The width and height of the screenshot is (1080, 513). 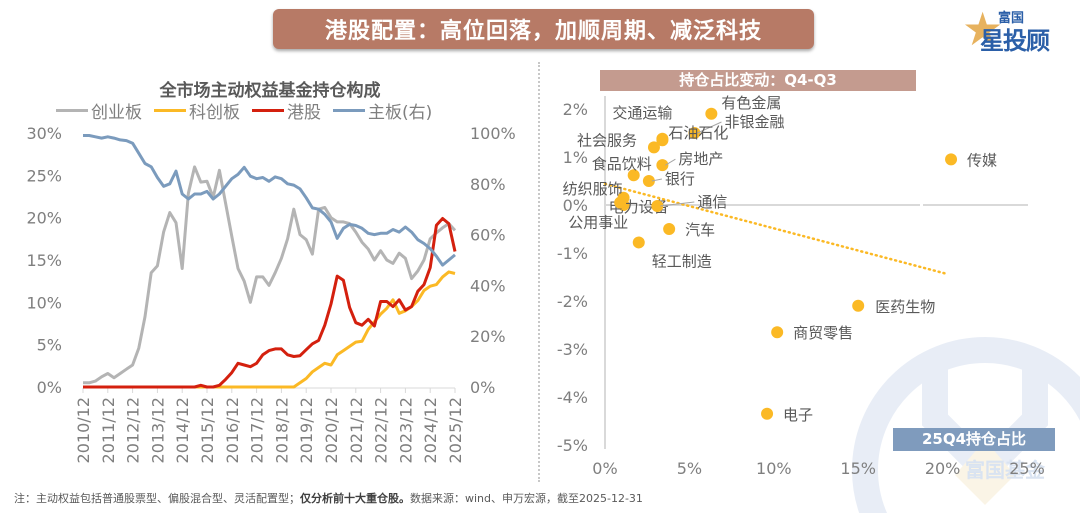 What do you see at coordinates (157, 498) in the screenshot?
I see `footnote-prefix: 注：主动权益包括普通股票型、偏股混合型、灵活配置型；` at bounding box center [157, 498].